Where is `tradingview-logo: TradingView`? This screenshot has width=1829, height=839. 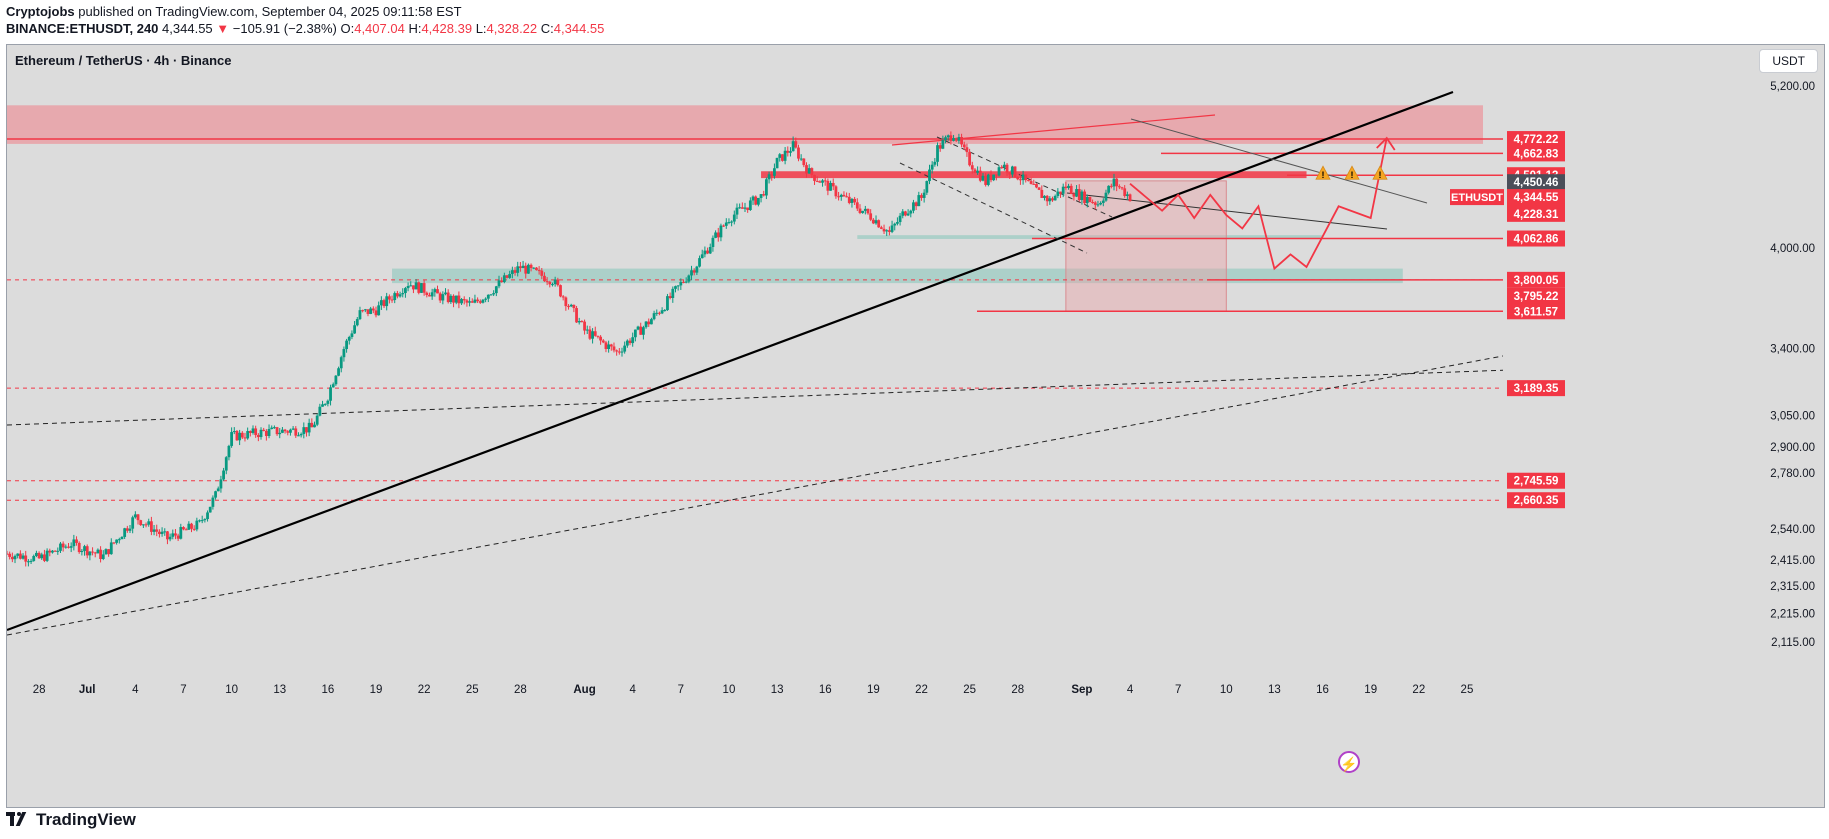 tradingview-logo: TradingView is located at coordinates (71, 820).